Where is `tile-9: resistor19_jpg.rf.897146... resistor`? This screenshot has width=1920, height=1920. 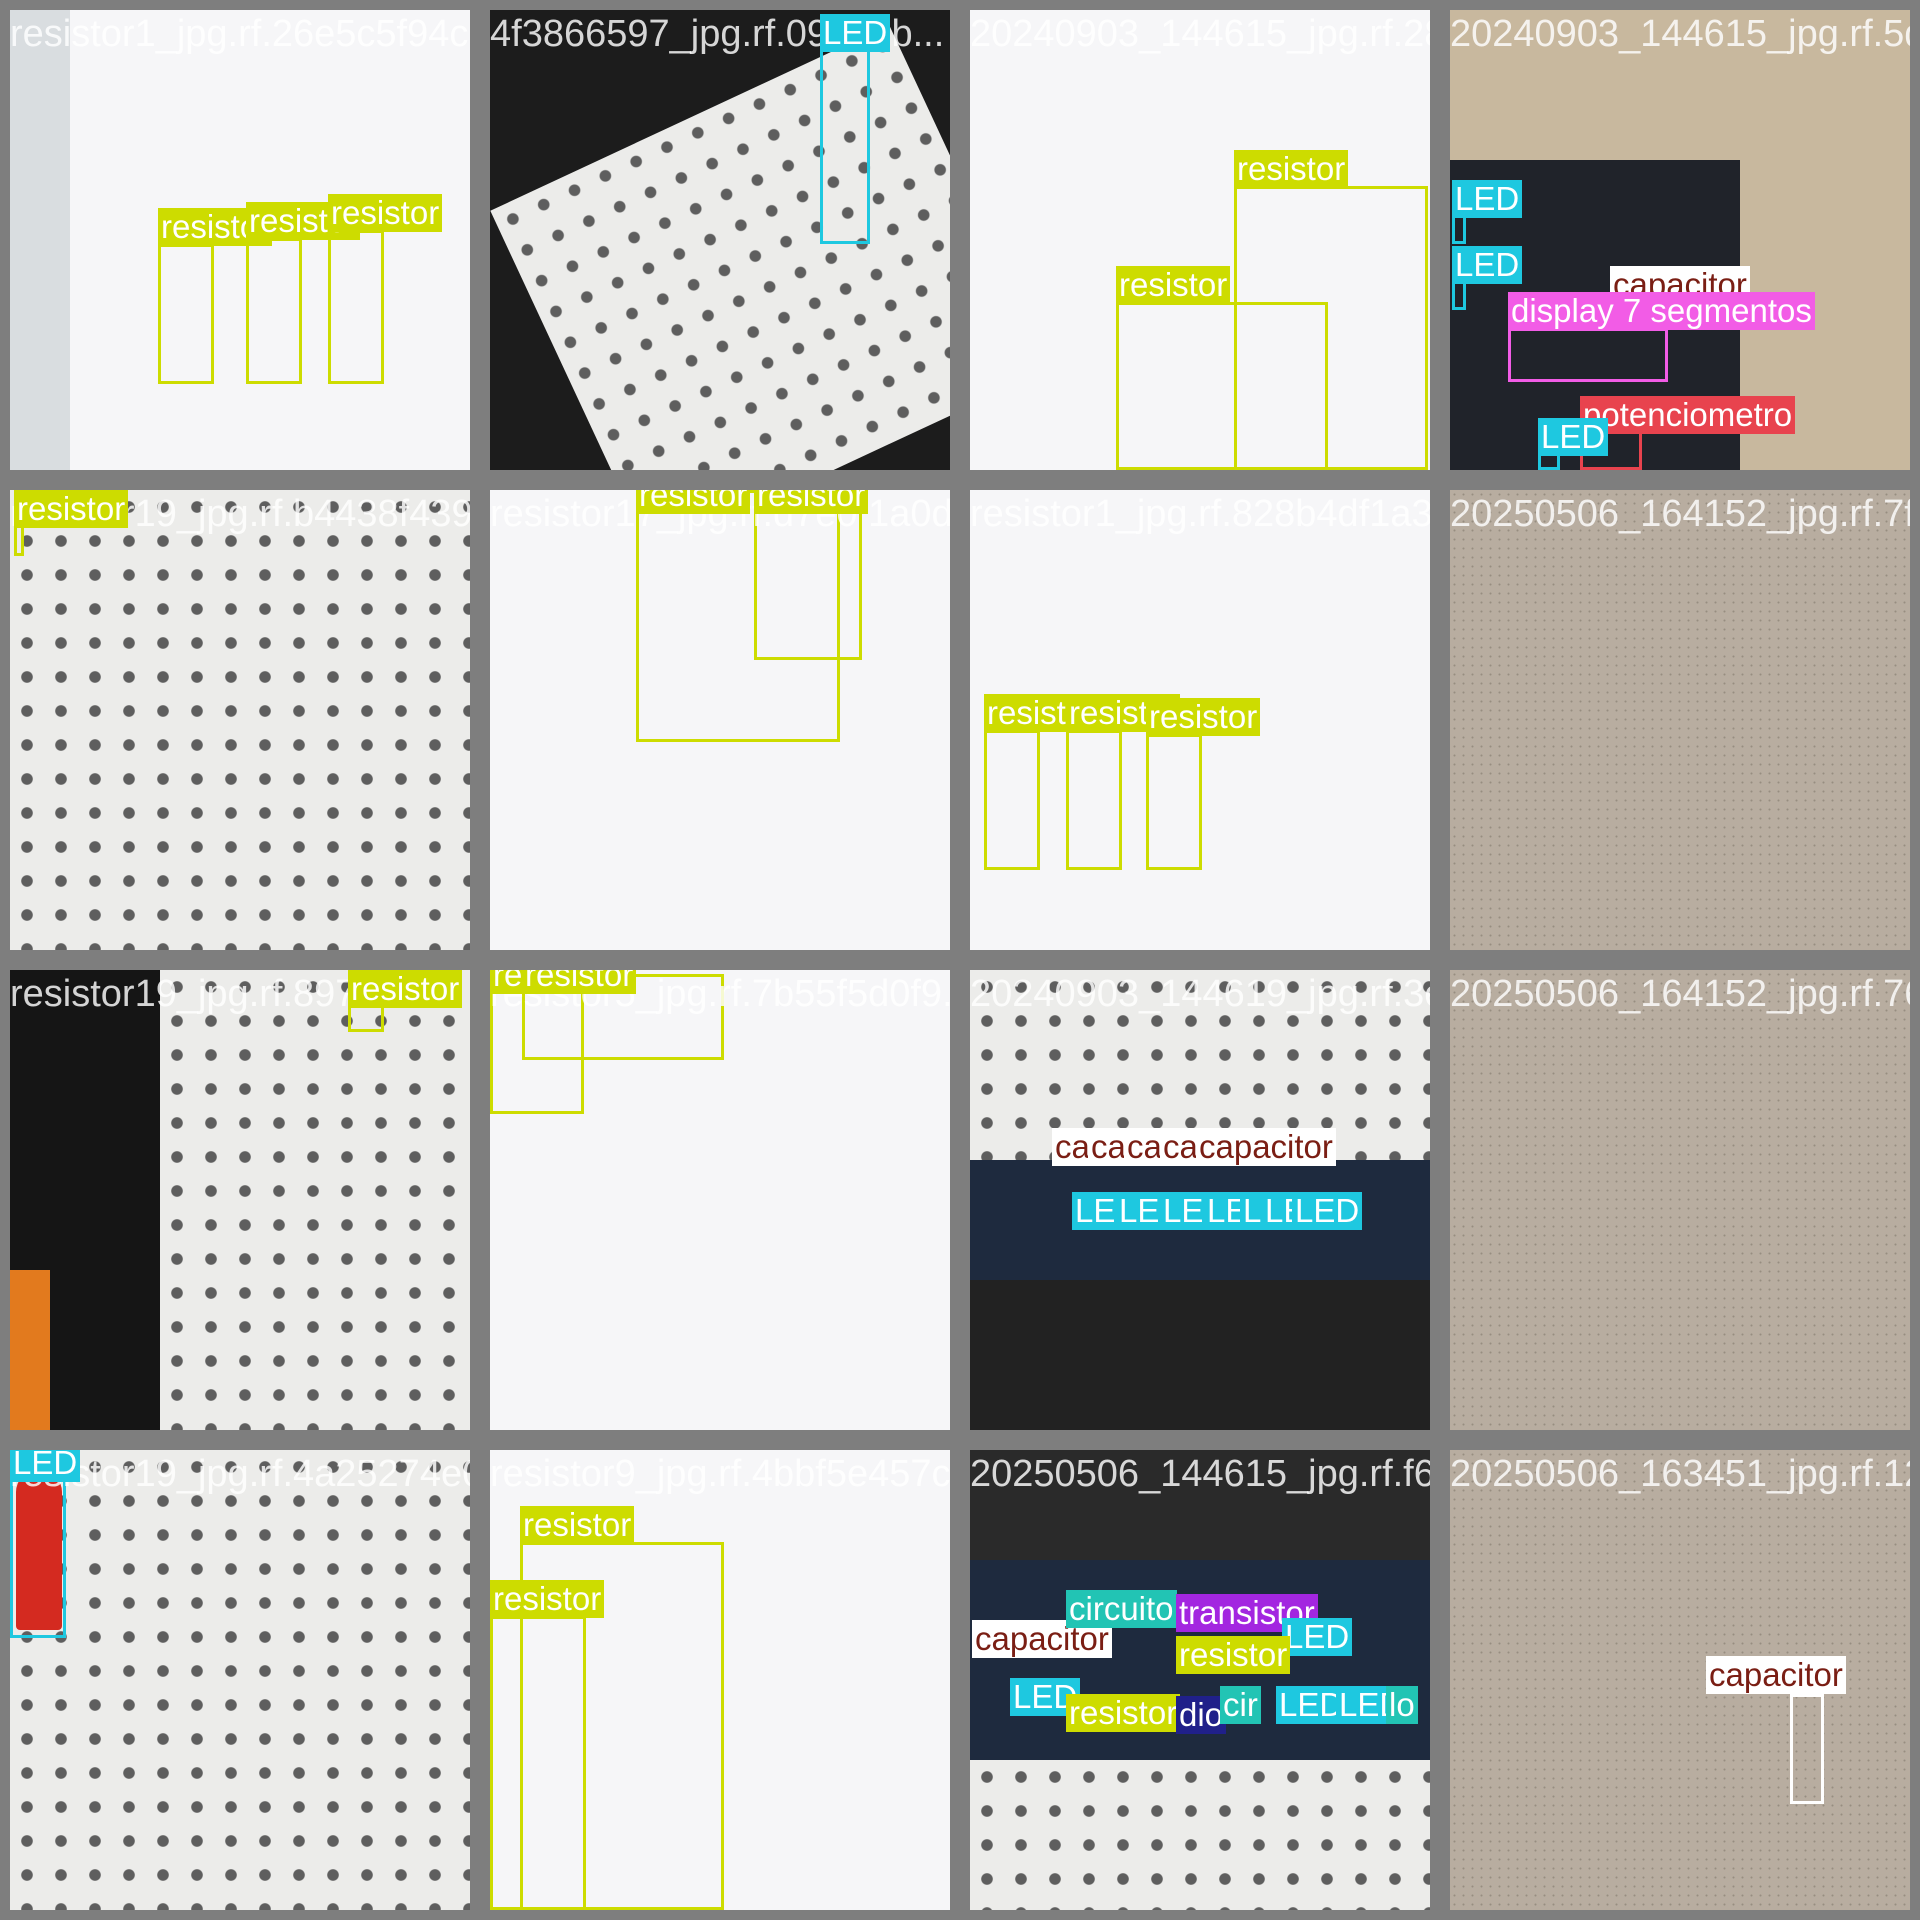 tile-9: resistor19_jpg.rf.897146... resistor is located at coordinates (240, 1200).